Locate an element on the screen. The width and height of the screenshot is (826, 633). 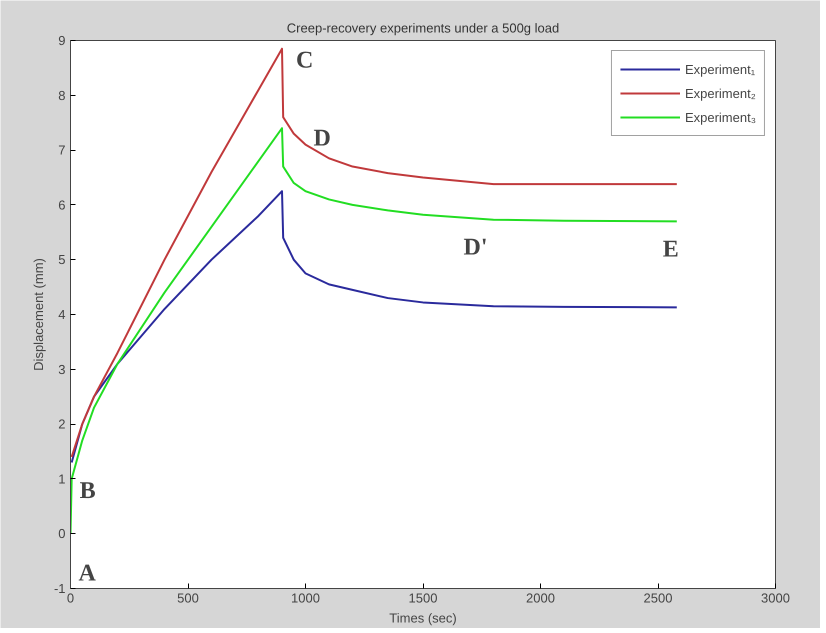
x-tick-label: 3000 is located at coordinates (775, 598).